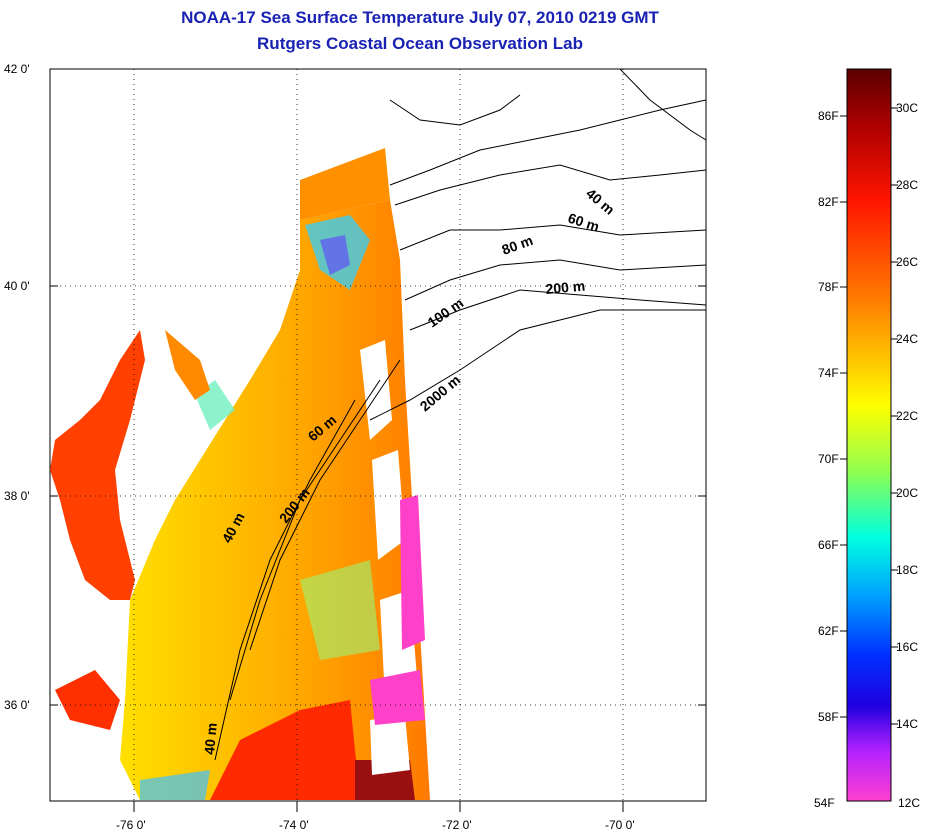 The image size is (928, 832). What do you see at coordinates (907, 724) in the screenshot?
I see `celsius-label: 14C` at bounding box center [907, 724].